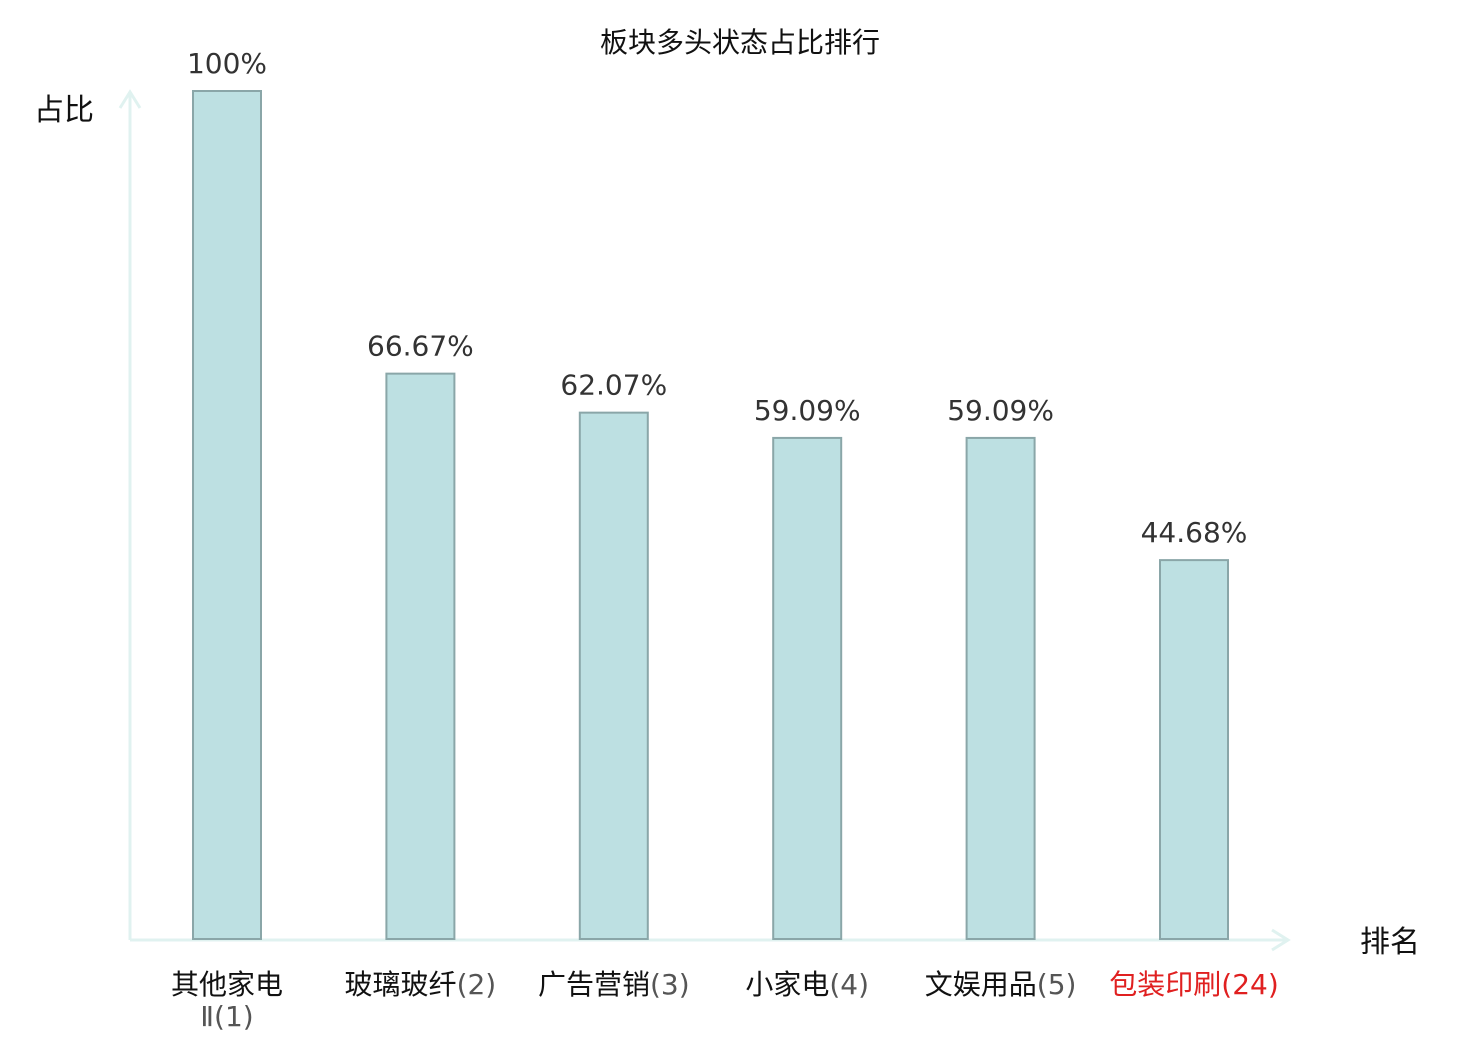 The height and width of the screenshot is (1040, 1480). I want to click on x-axis-arrow, so click(1281, 940).